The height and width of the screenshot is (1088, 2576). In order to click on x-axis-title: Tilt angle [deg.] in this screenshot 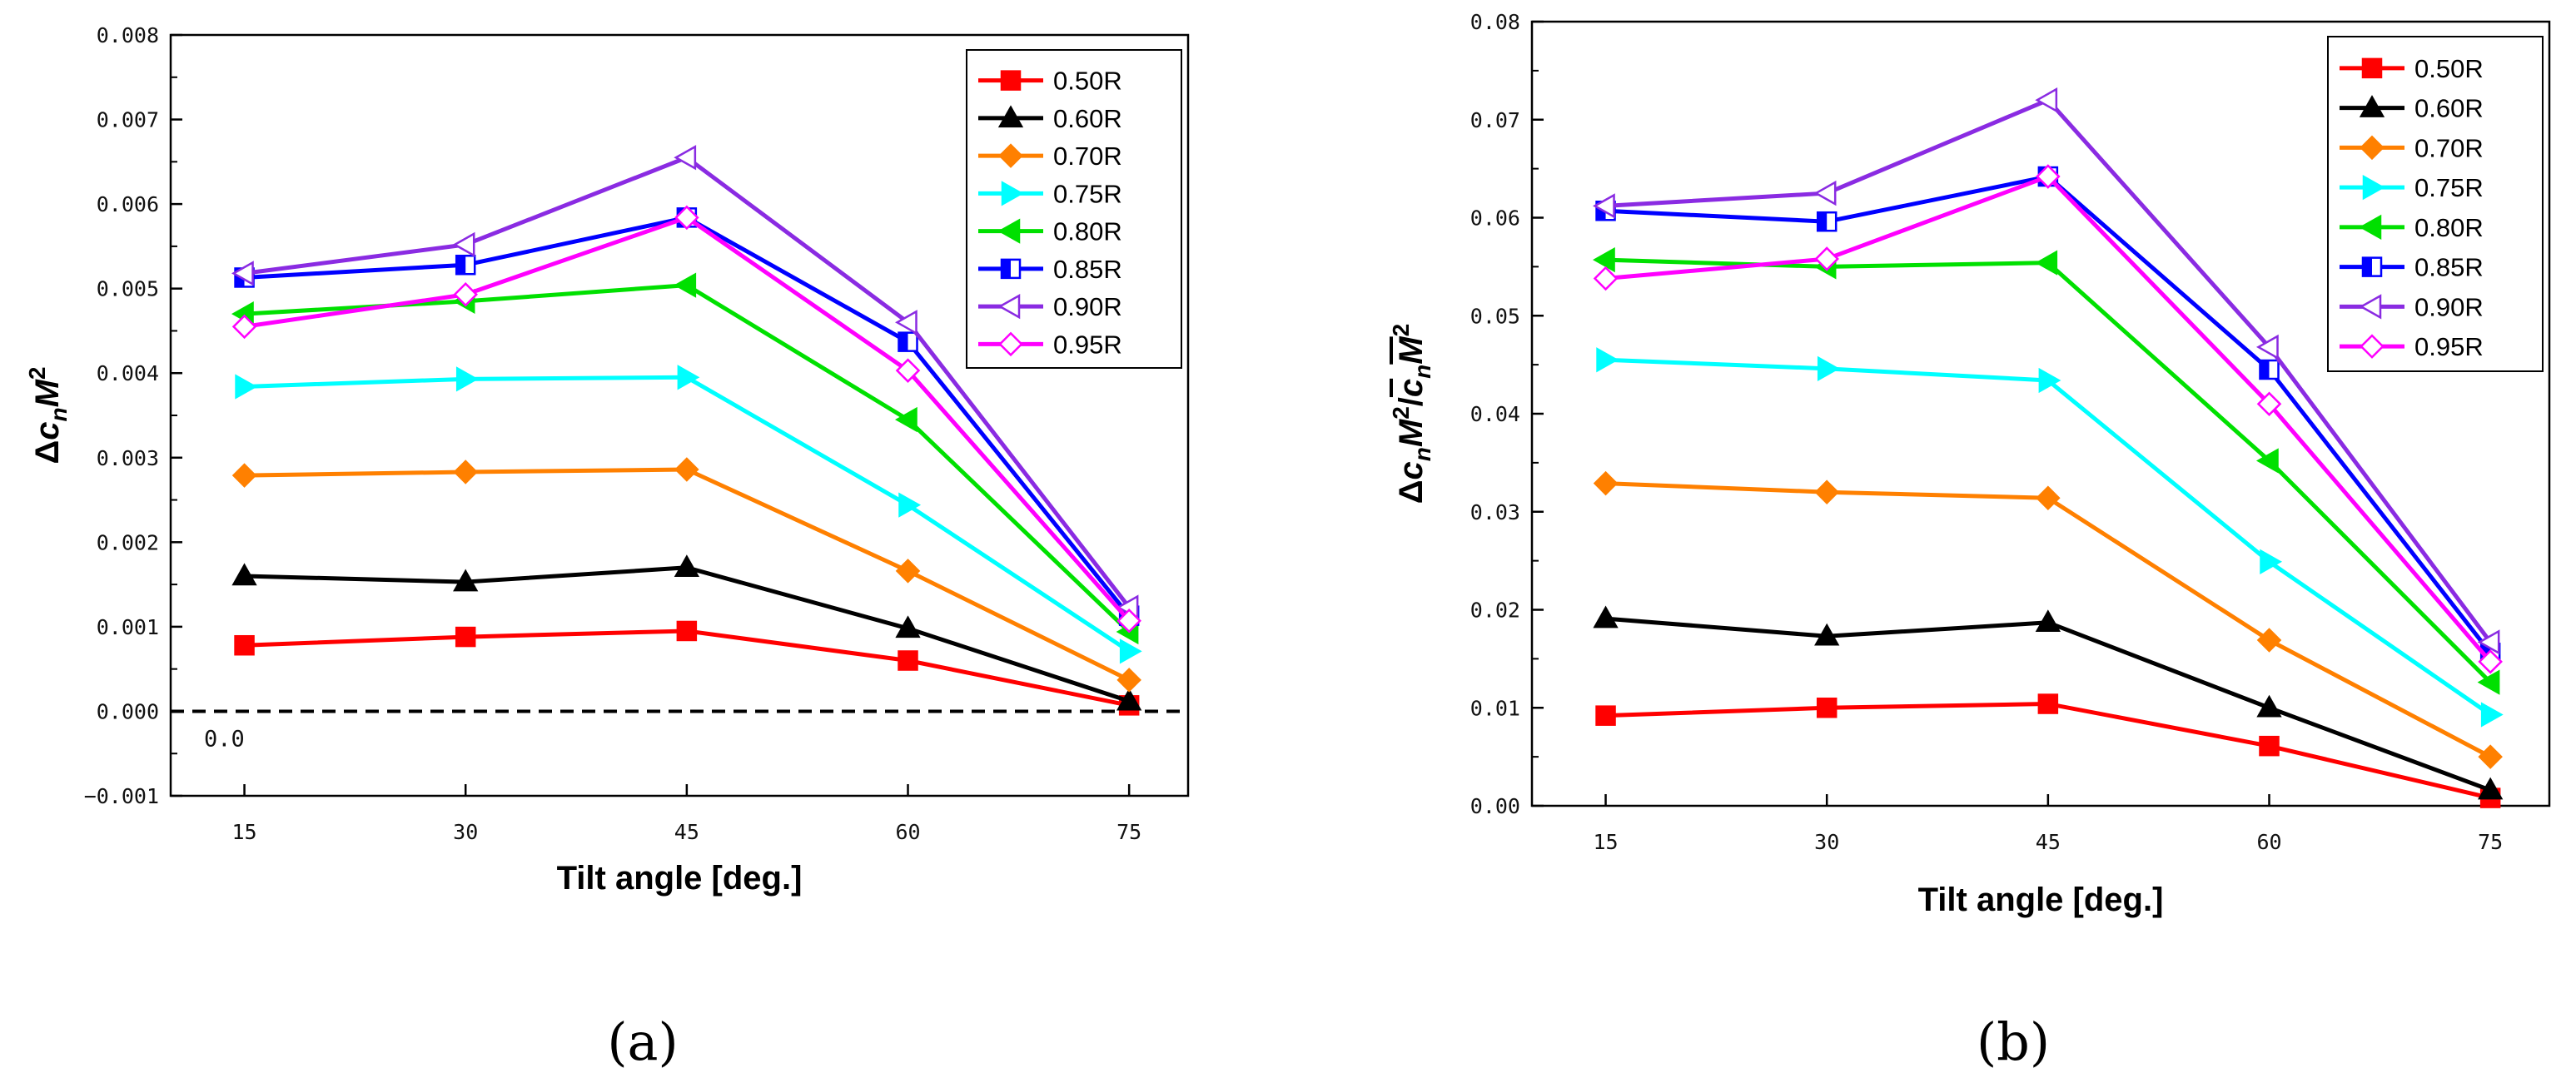, I will do `click(2041, 900)`.